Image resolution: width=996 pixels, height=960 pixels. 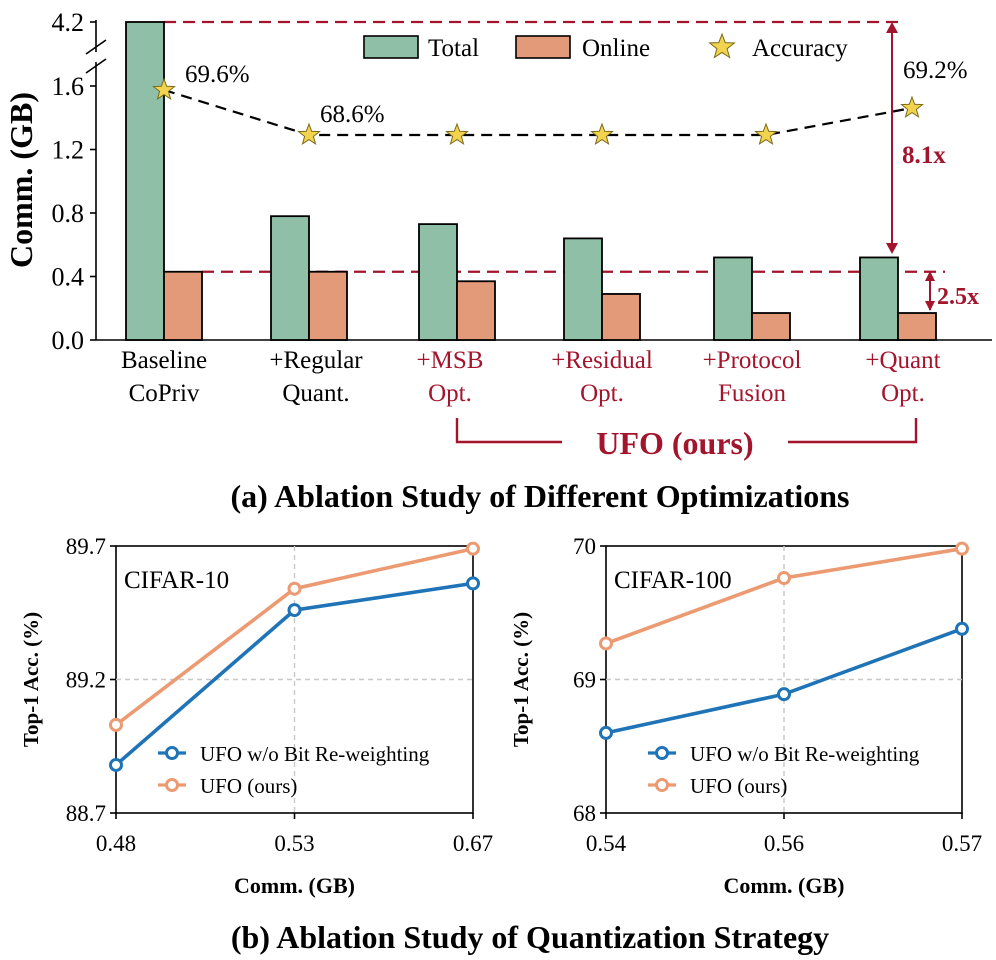 What do you see at coordinates (21, 180) in the screenshot?
I see `y-axis-label: Comm. (GB)` at bounding box center [21, 180].